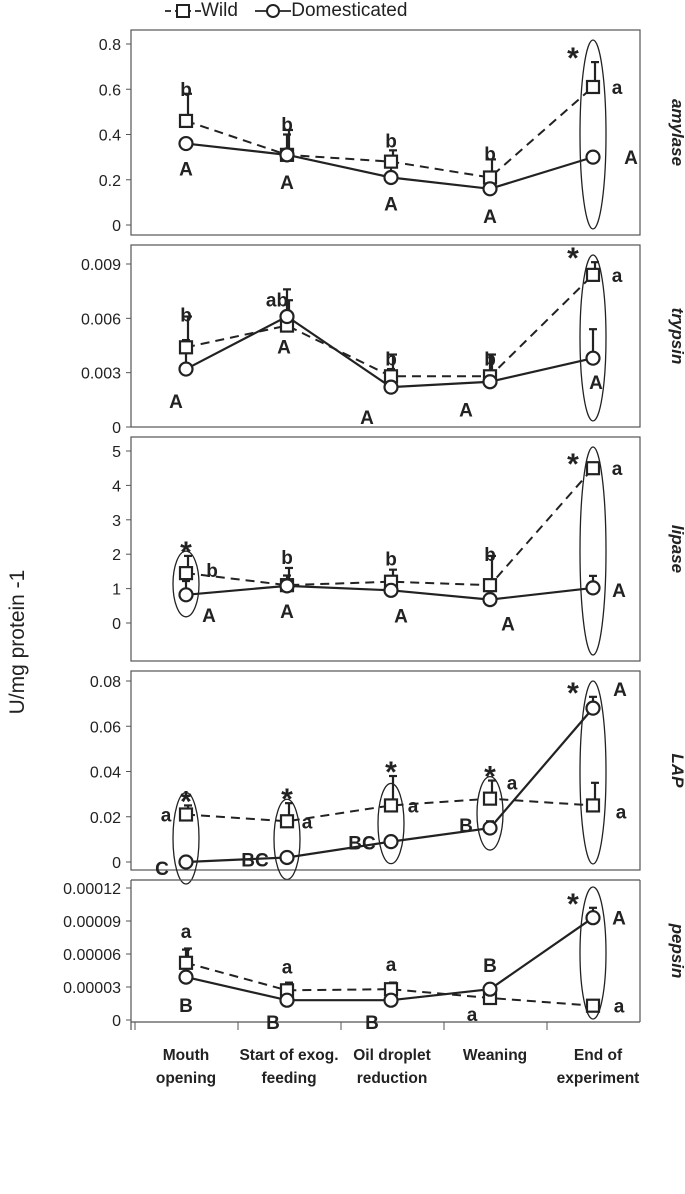  I want to click on y-tick-label: 0.06, so click(105, 727).